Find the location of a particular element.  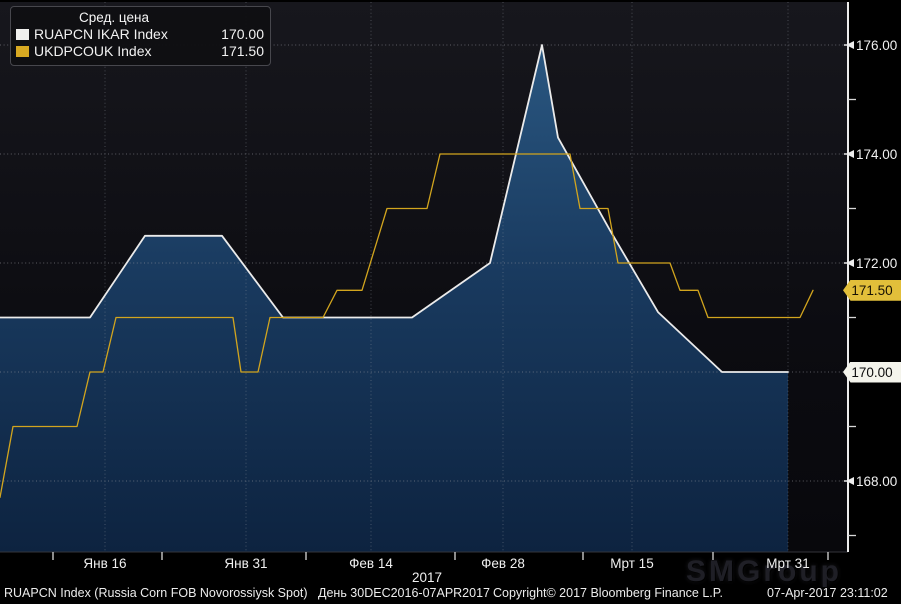

footer-timestamp: 07-Apr-2017 23:11:02 is located at coordinates (827, 593).